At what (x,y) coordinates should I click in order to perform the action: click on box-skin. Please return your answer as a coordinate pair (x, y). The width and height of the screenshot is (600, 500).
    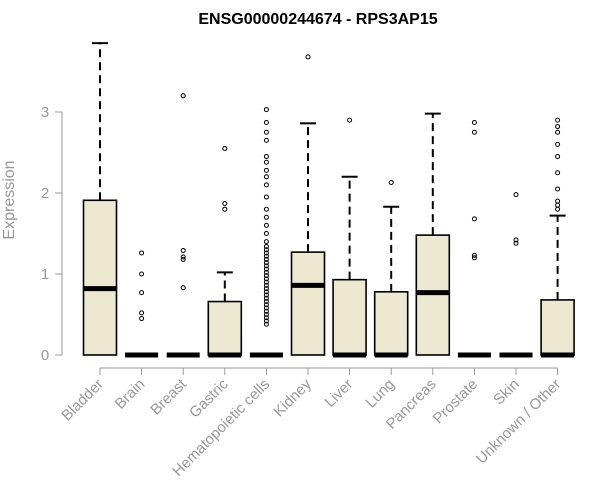
    Looking at the image, I should click on (516, 275).